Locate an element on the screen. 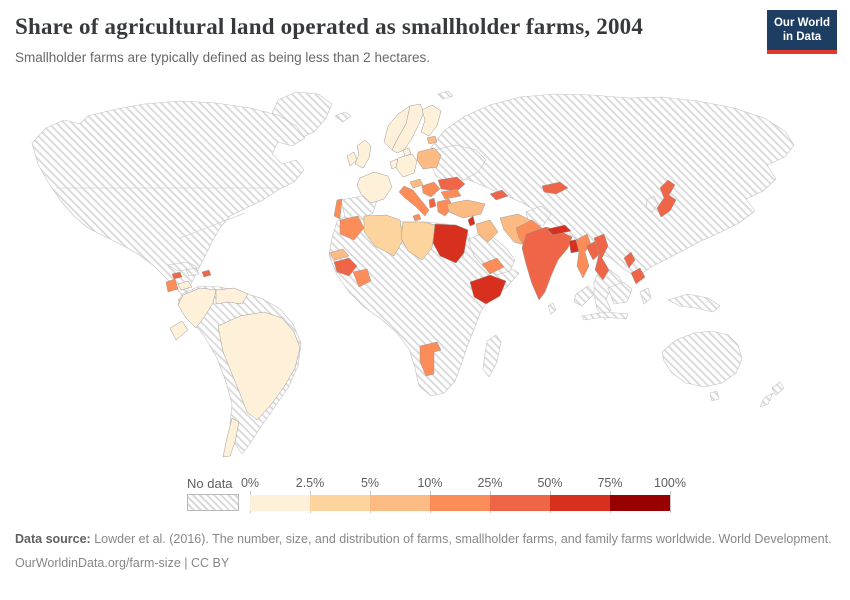 Image resolution: width=850 pixels, height=600 pixels. region-australia is located at coordinates (702, 359).